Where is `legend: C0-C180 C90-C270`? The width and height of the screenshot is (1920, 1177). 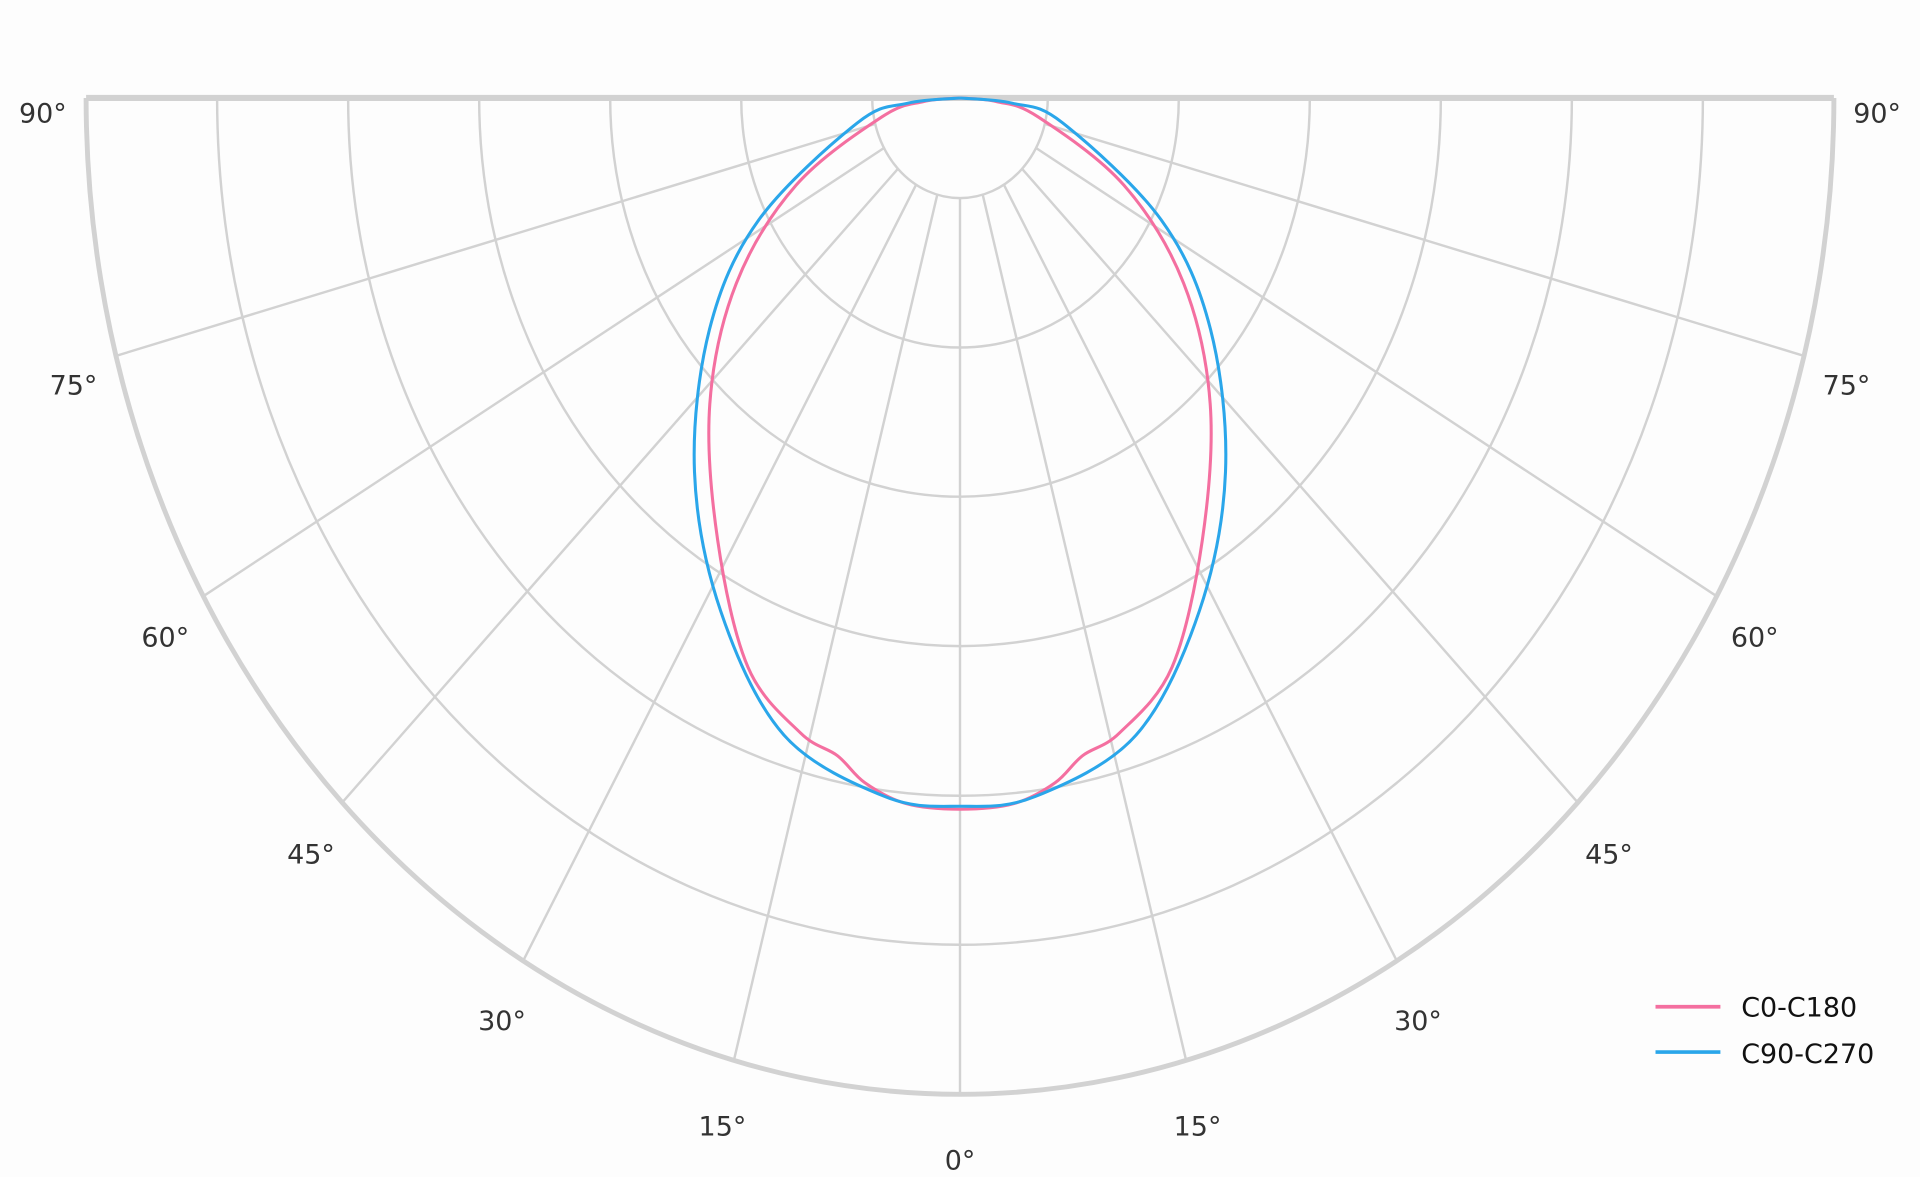 legend: C0-C180 C90-C270 is located at coordinates (1764, 1031).